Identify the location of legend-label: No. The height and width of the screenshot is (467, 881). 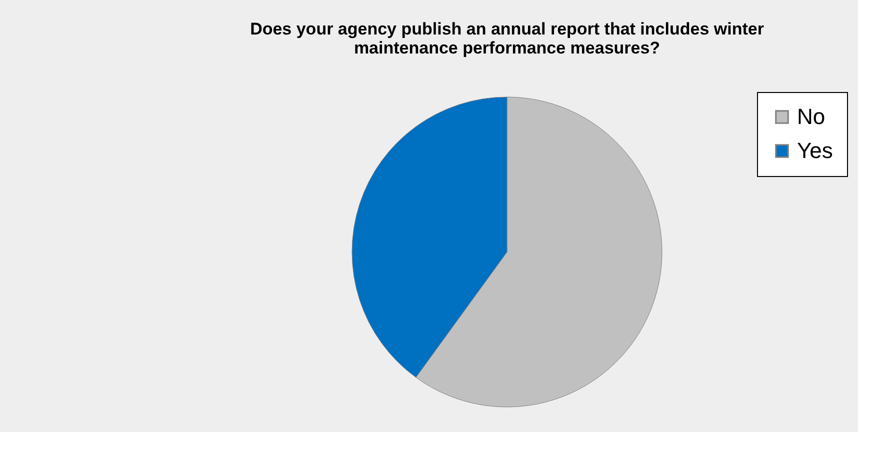
(811, 116).